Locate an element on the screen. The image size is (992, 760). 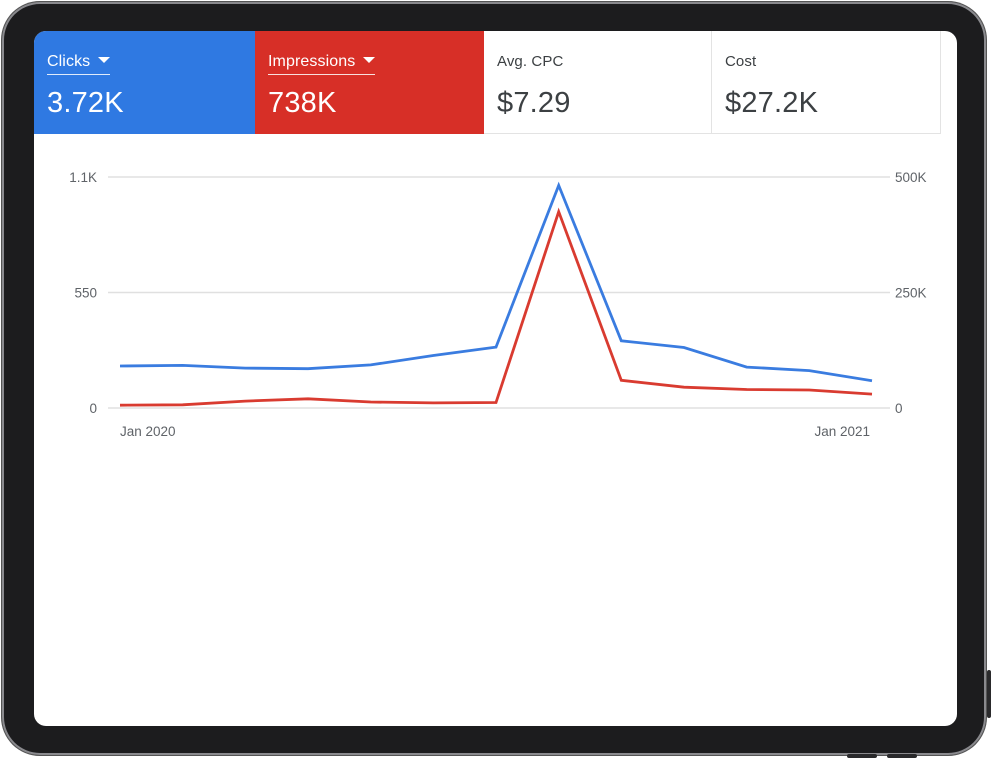
metric-label-clicks: Clicks is located at coordinates (69, 61).